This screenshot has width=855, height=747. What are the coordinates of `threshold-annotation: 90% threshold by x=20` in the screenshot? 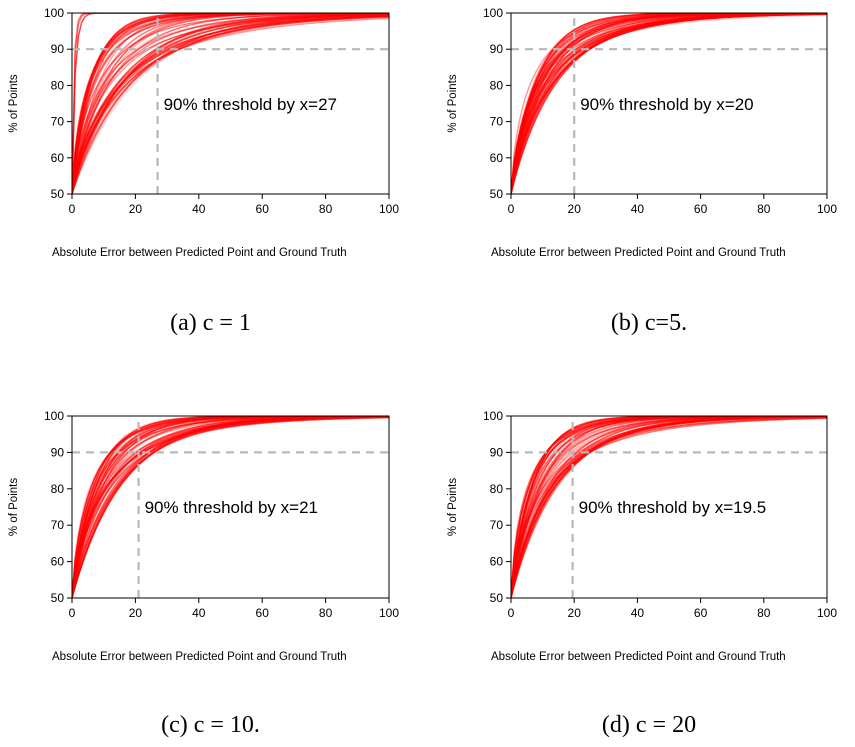 It's located at (666, 104).